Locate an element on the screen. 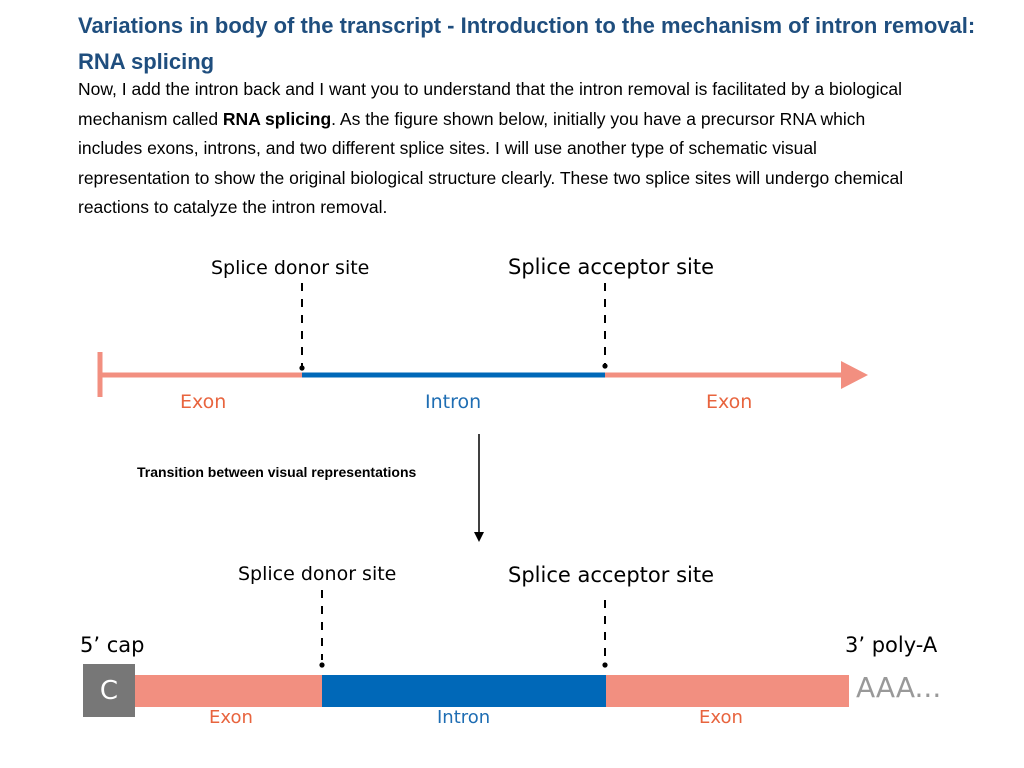  bottom-donor-label: Splice donor site is located at coordinates (317, 574).